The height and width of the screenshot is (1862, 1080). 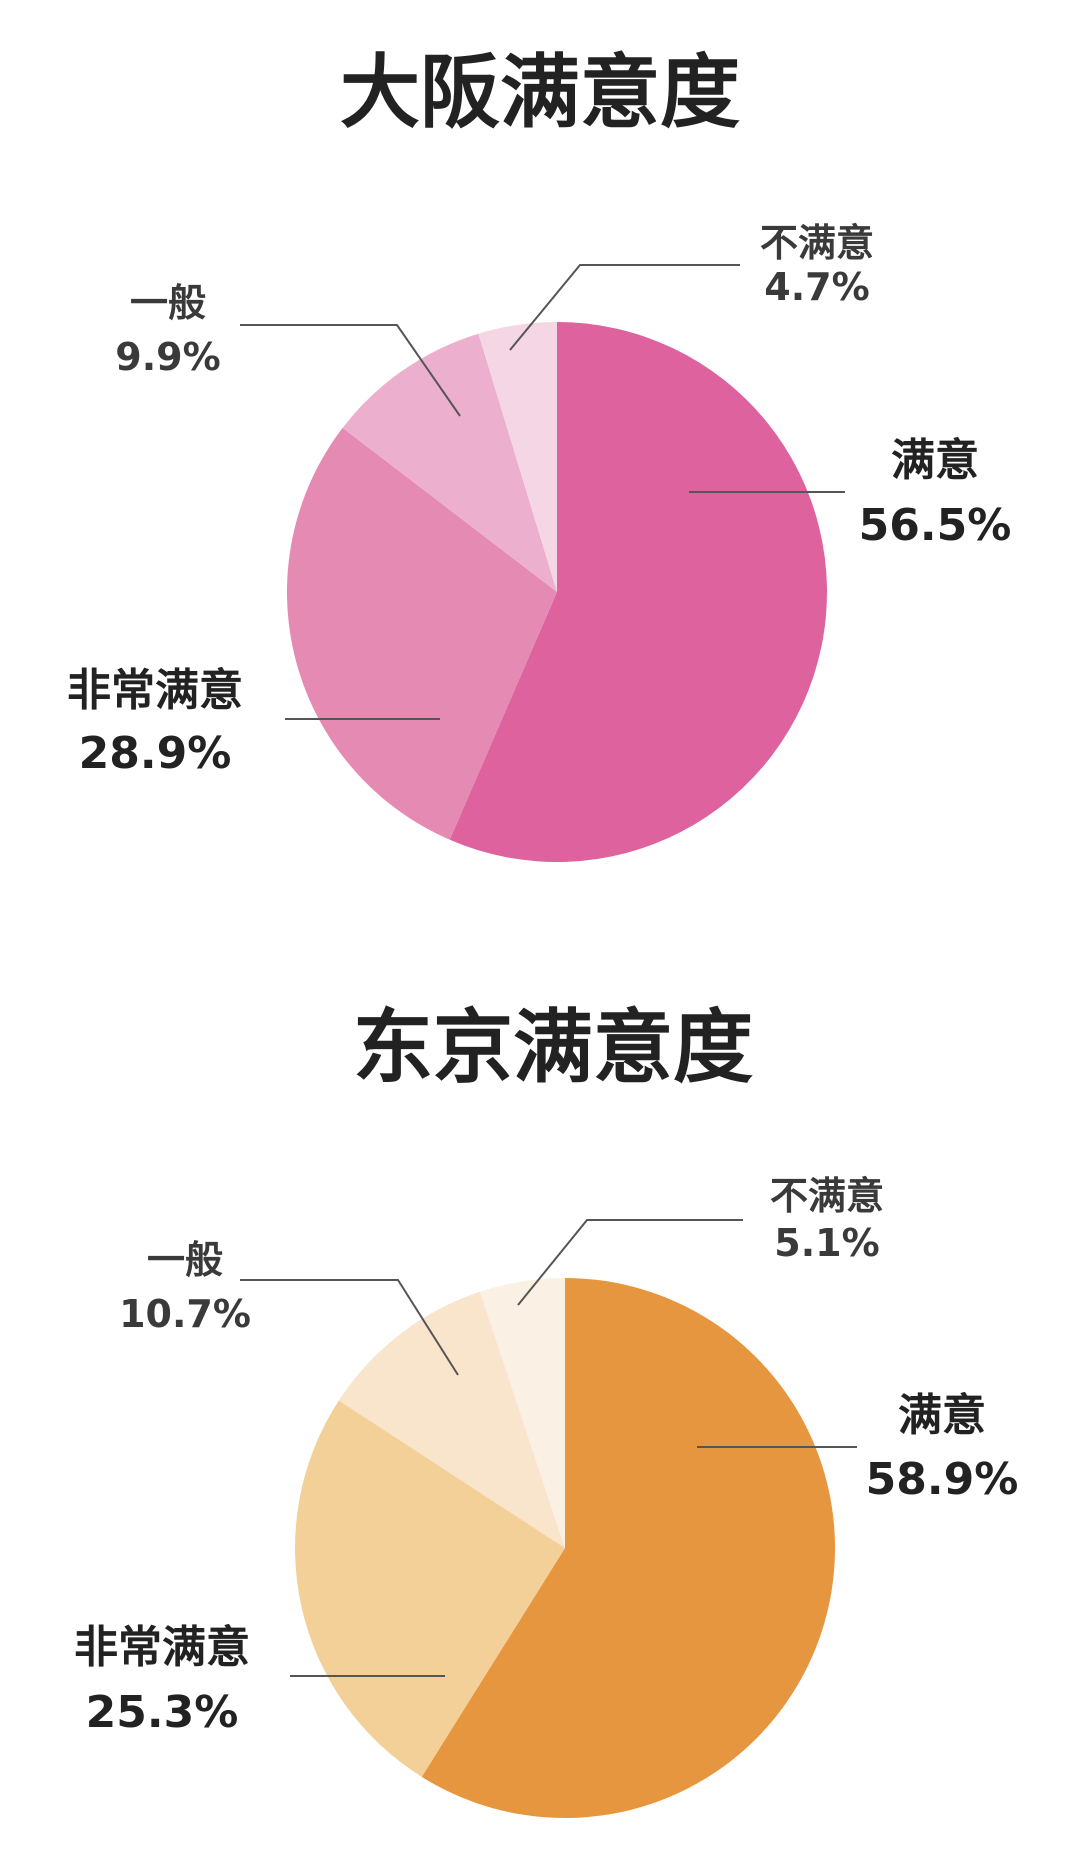 I want to click on chart-title: 东京满意度, so click(x=553, y=1047).